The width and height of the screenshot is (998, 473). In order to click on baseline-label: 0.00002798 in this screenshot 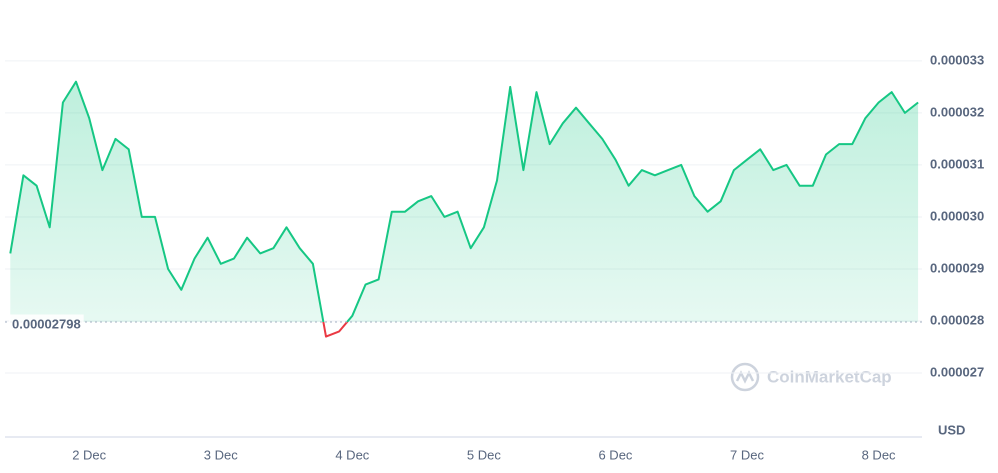, I will do `click(46, 323)`.